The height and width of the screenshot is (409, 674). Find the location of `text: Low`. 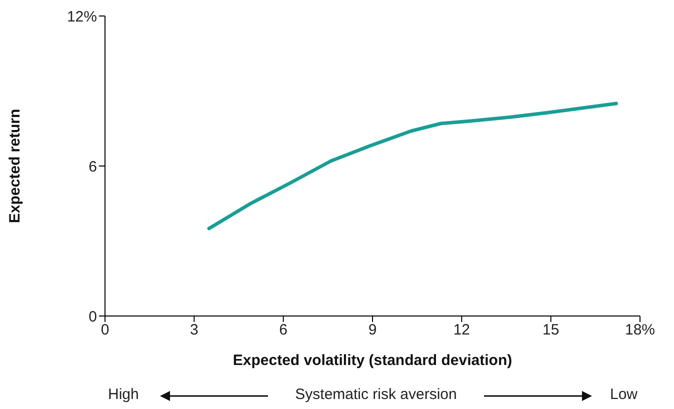

text: Low is located at coordinates (624, 394).